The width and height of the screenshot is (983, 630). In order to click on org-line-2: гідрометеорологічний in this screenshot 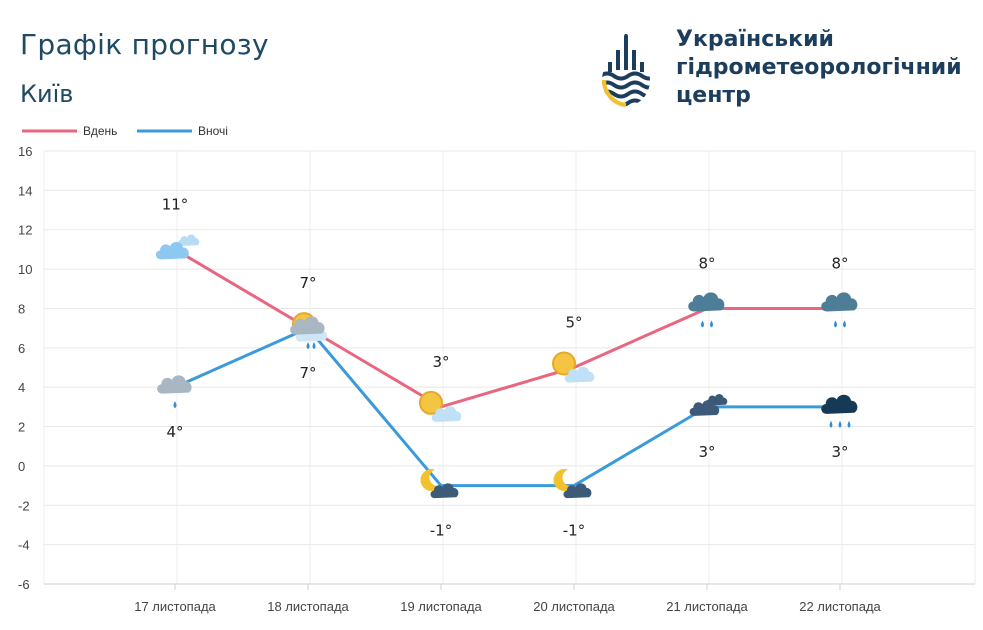, I will do `click(819, 67)`.